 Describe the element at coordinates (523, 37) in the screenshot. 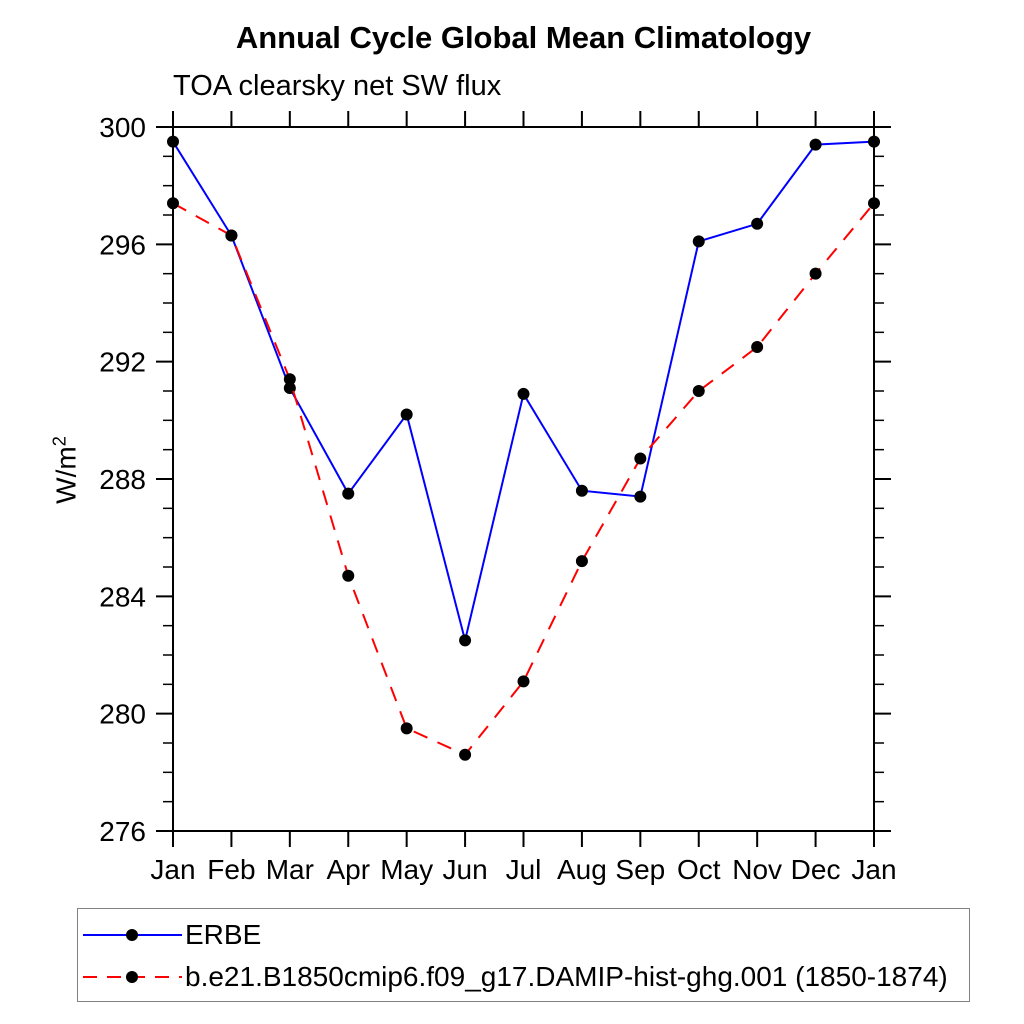

I see `chart-title: Annual Cycle Global Mean Climatology` at that location.